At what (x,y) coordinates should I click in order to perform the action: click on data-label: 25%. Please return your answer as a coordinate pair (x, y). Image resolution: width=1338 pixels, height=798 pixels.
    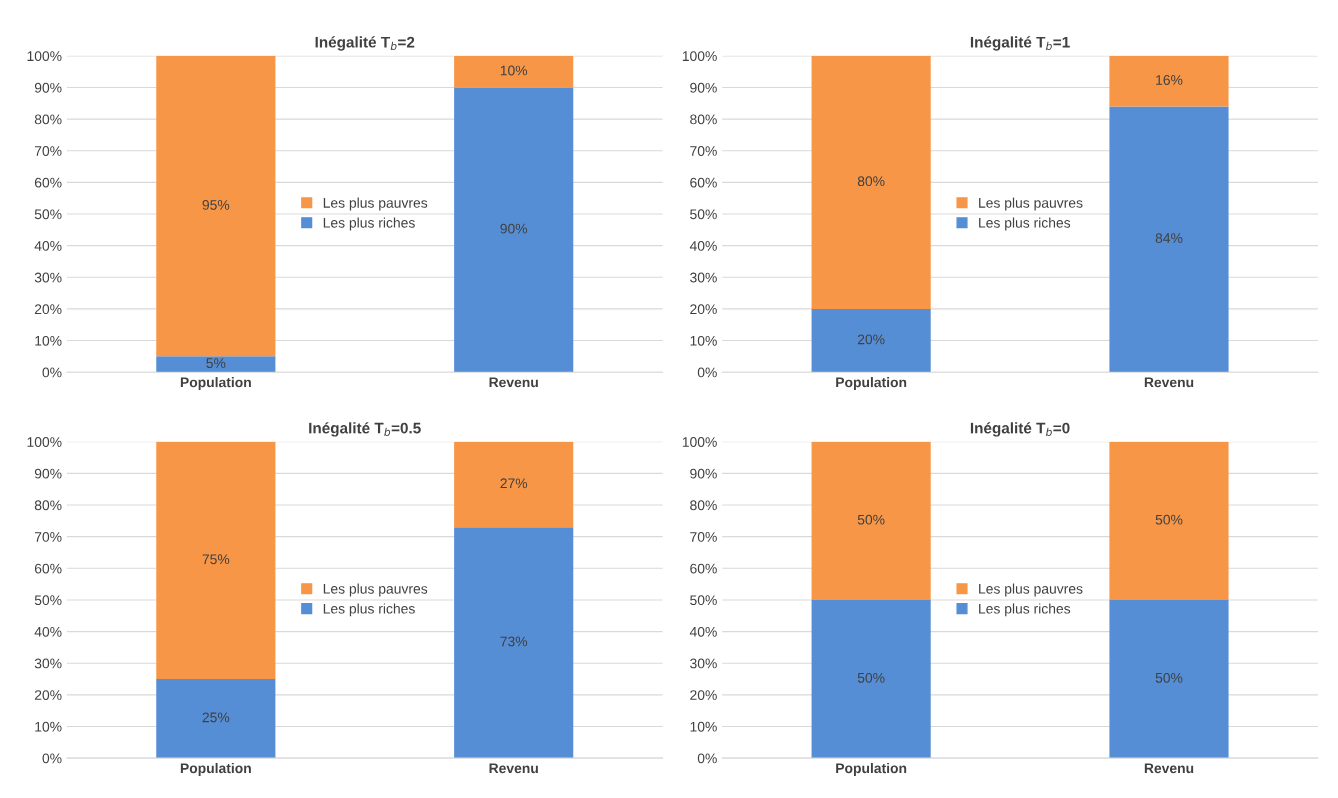
    Looking at the image, I should click on (216, 717).